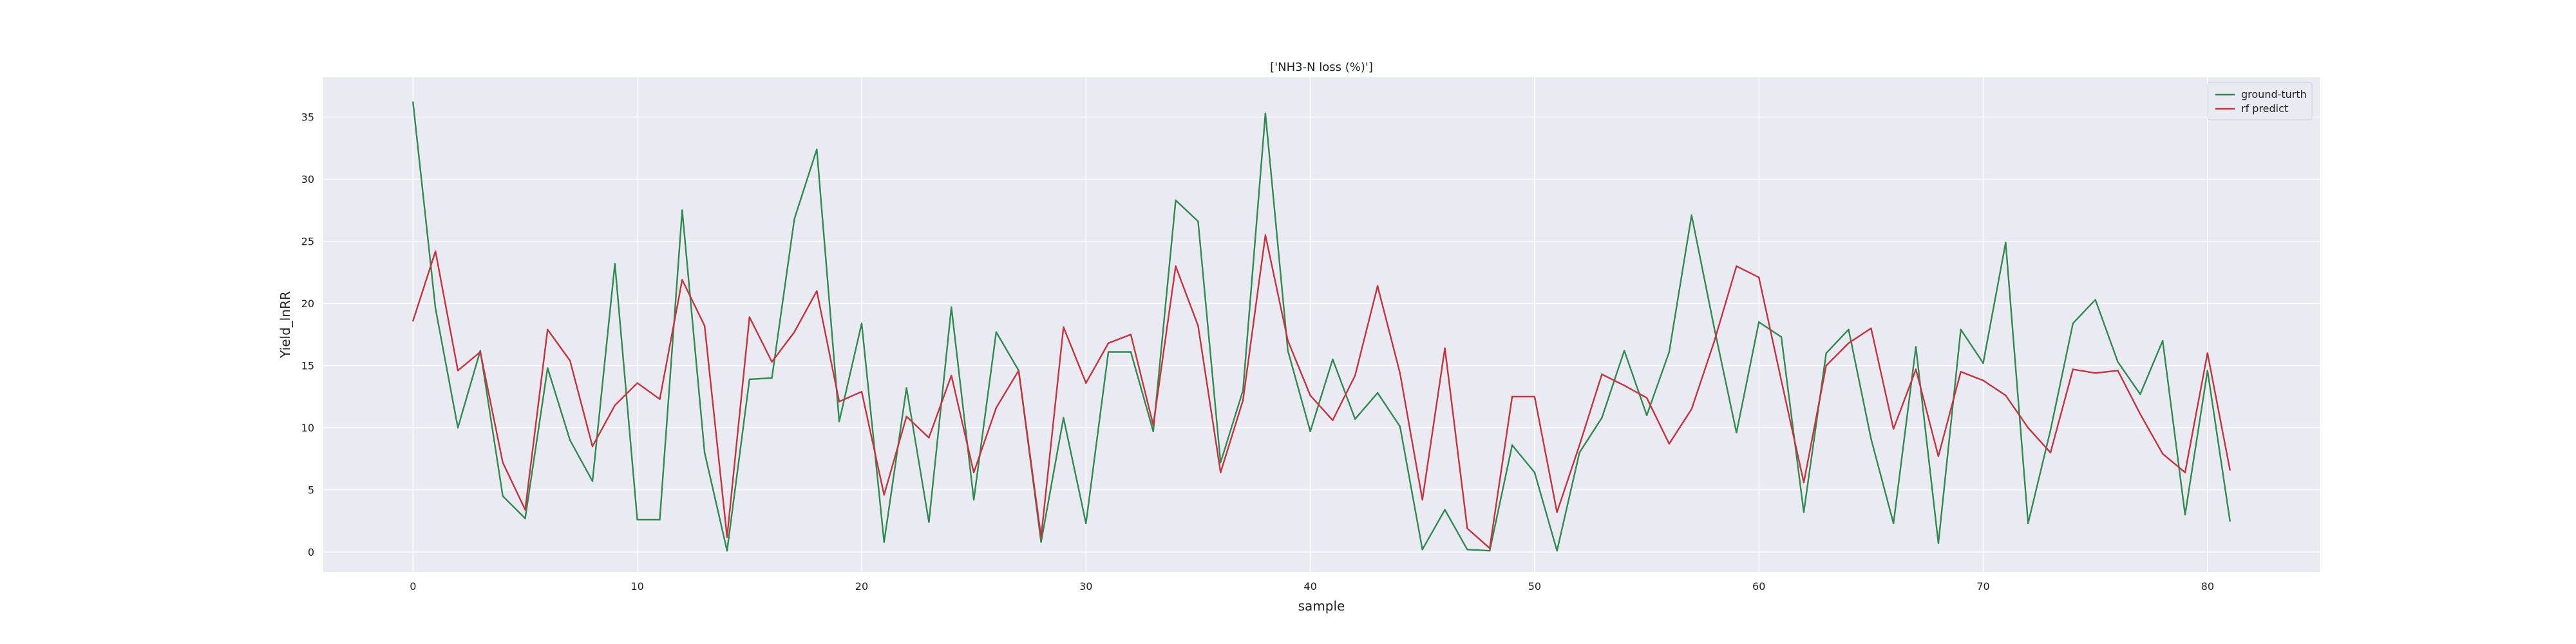 The width and height of the screenshot is (2576, 644). What do you see at coordinates (1321, 606) in the screenshot?
I see `x-axis-label: sample` at bounding box center [1321, 606].